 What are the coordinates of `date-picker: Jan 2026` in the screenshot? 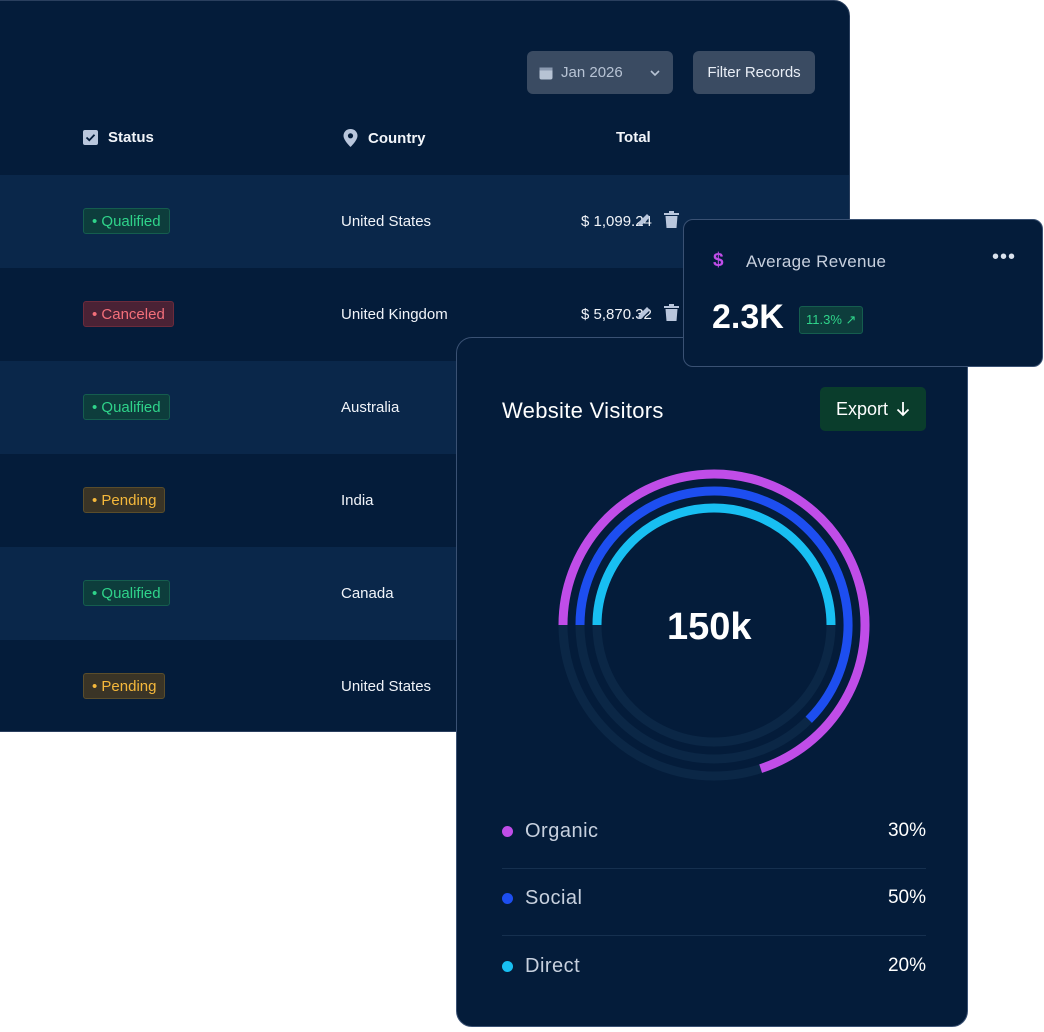 It's located at (600, 72).